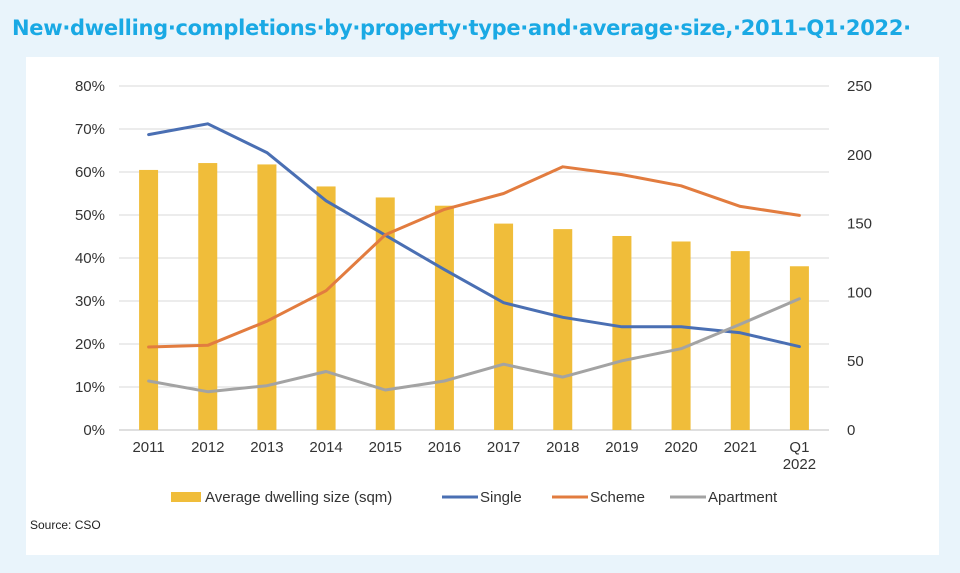 The height and width of the screenshot is (573, 960). I want to click on x-tick-label: 2014, so click(325, 447).